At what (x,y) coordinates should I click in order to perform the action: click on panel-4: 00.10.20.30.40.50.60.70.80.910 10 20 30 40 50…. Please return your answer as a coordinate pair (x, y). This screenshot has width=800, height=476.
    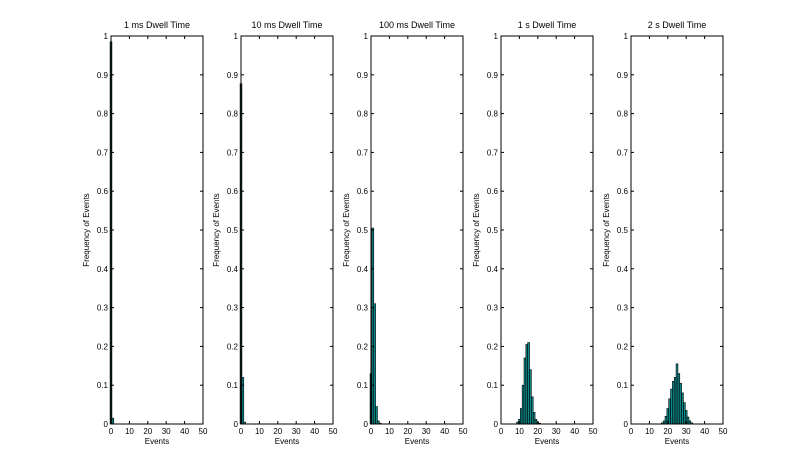
    Looking at the image, I should click on (665, 233).